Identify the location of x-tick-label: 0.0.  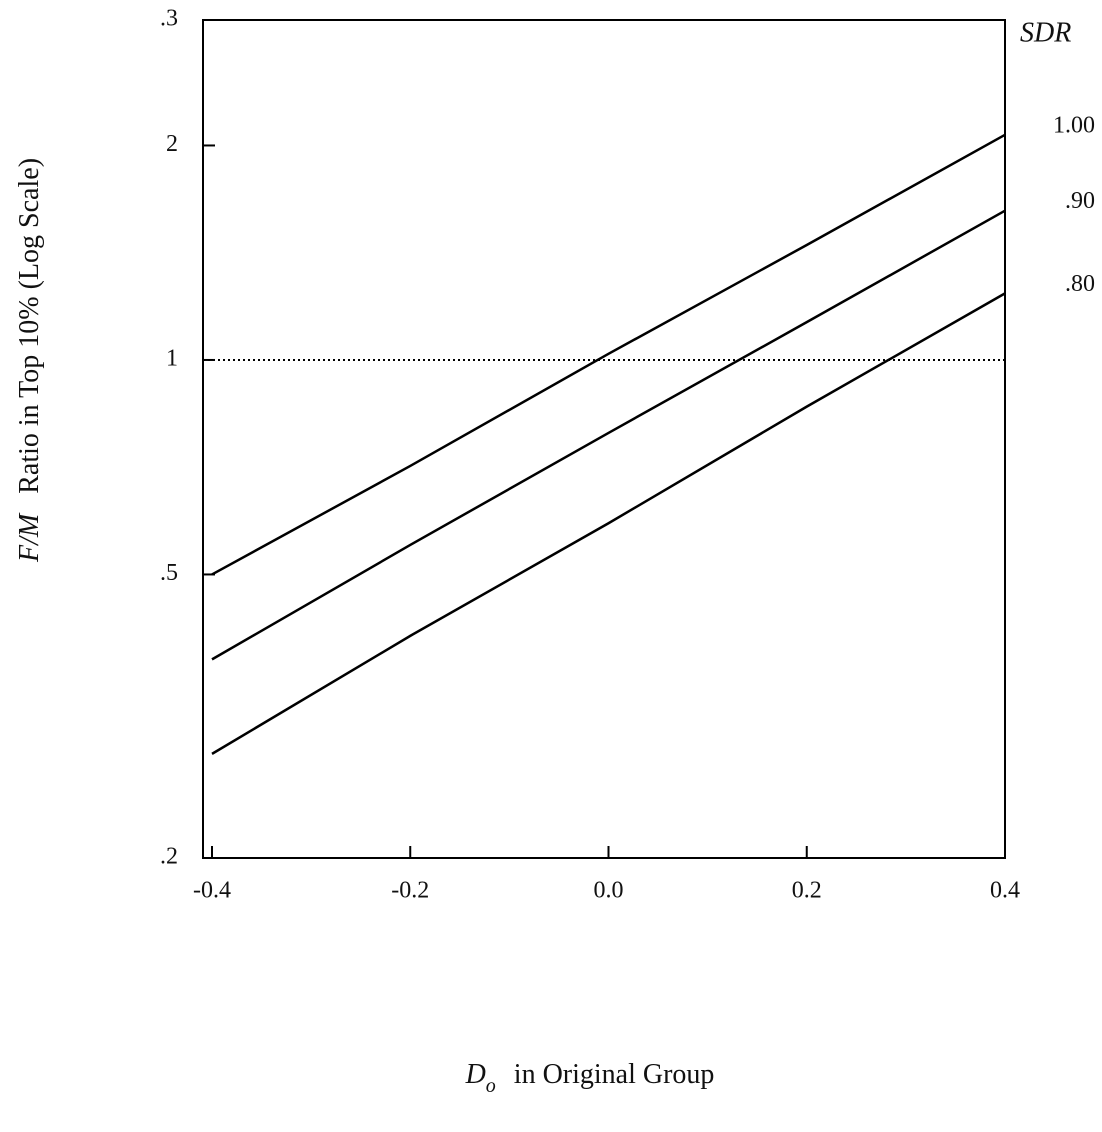
(609, 891).